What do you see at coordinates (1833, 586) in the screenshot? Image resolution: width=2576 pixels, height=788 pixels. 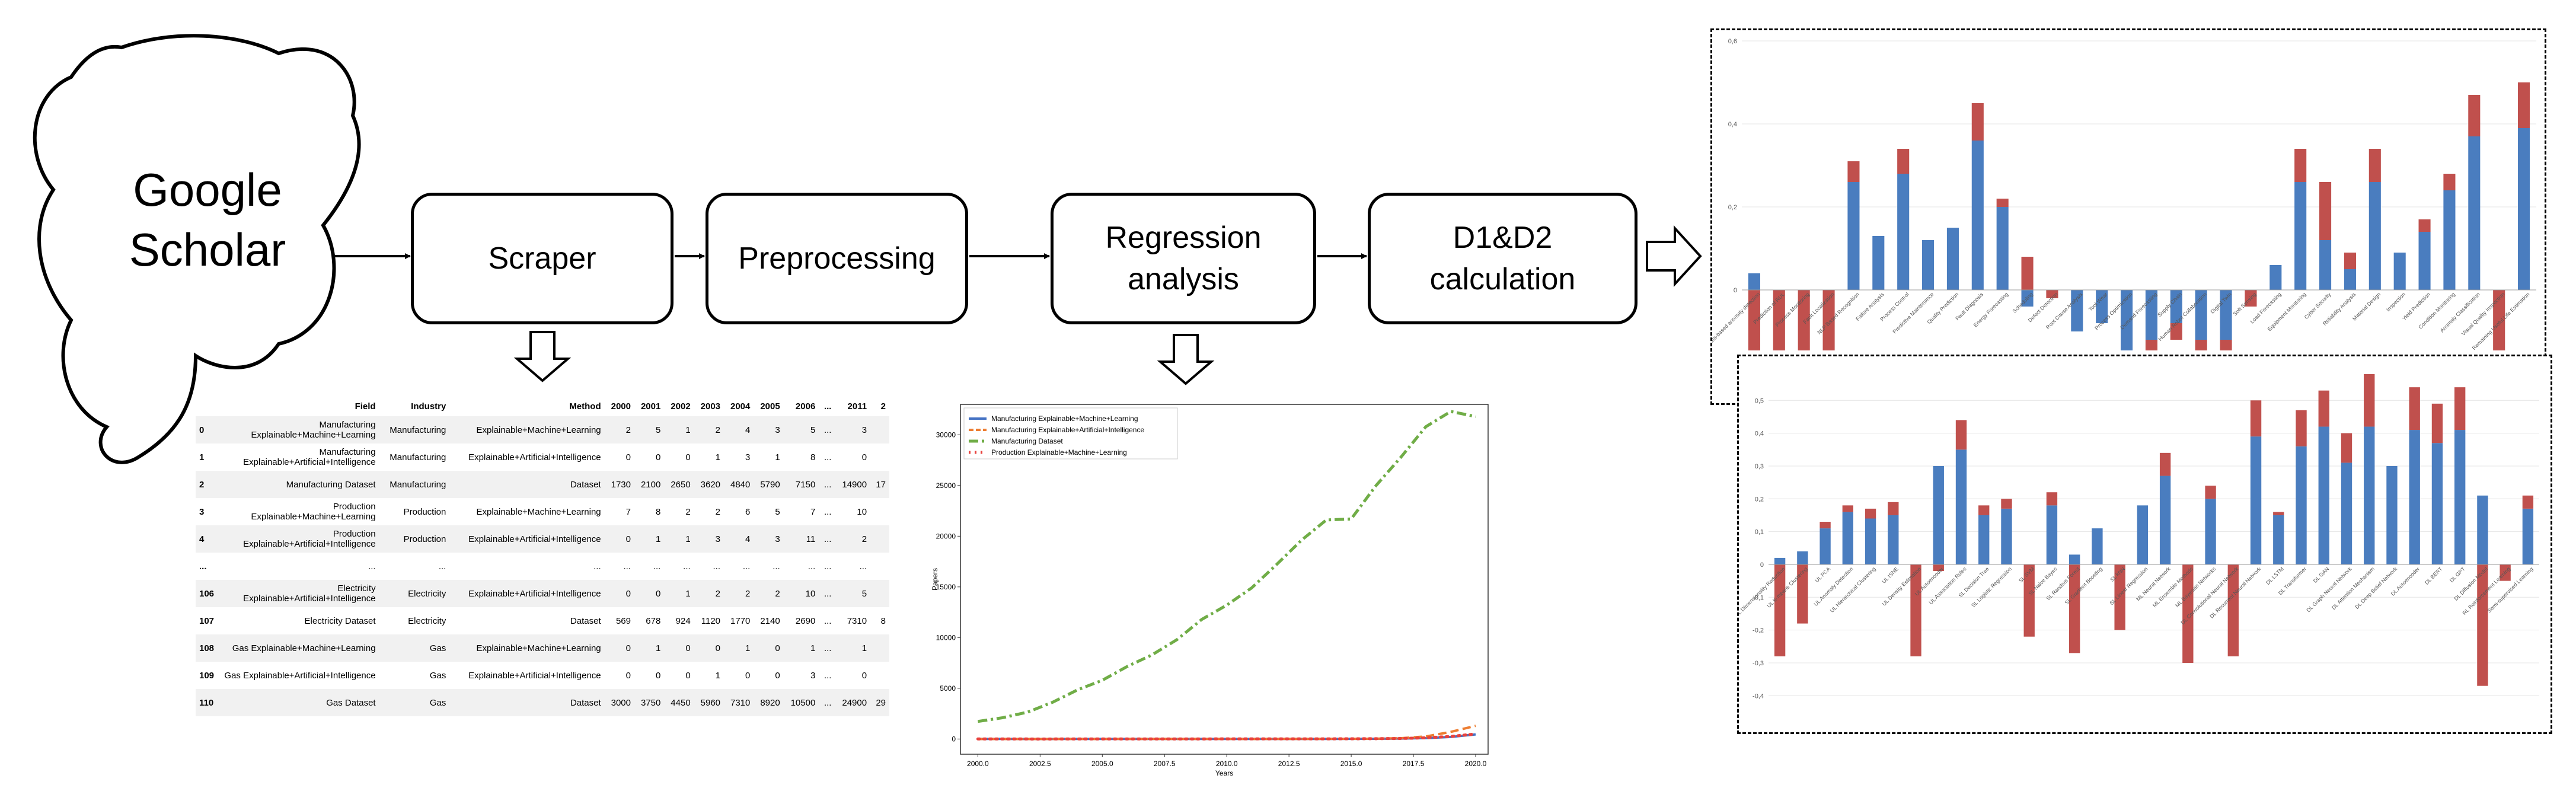 I see `bar-category-label: UL Anomaly Detection` at bounding box center [1833, 586].